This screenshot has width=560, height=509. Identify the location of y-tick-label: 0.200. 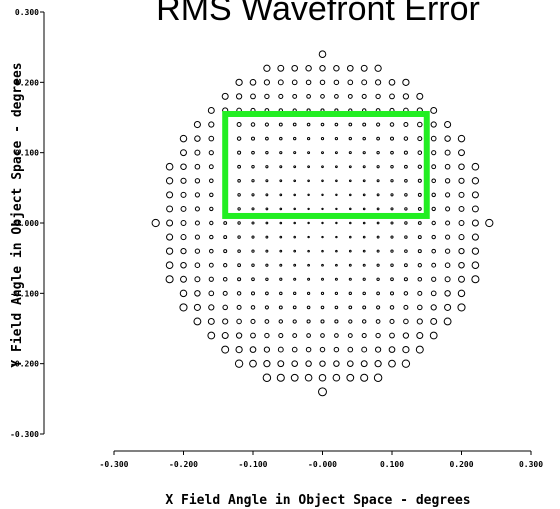
(27, 82).